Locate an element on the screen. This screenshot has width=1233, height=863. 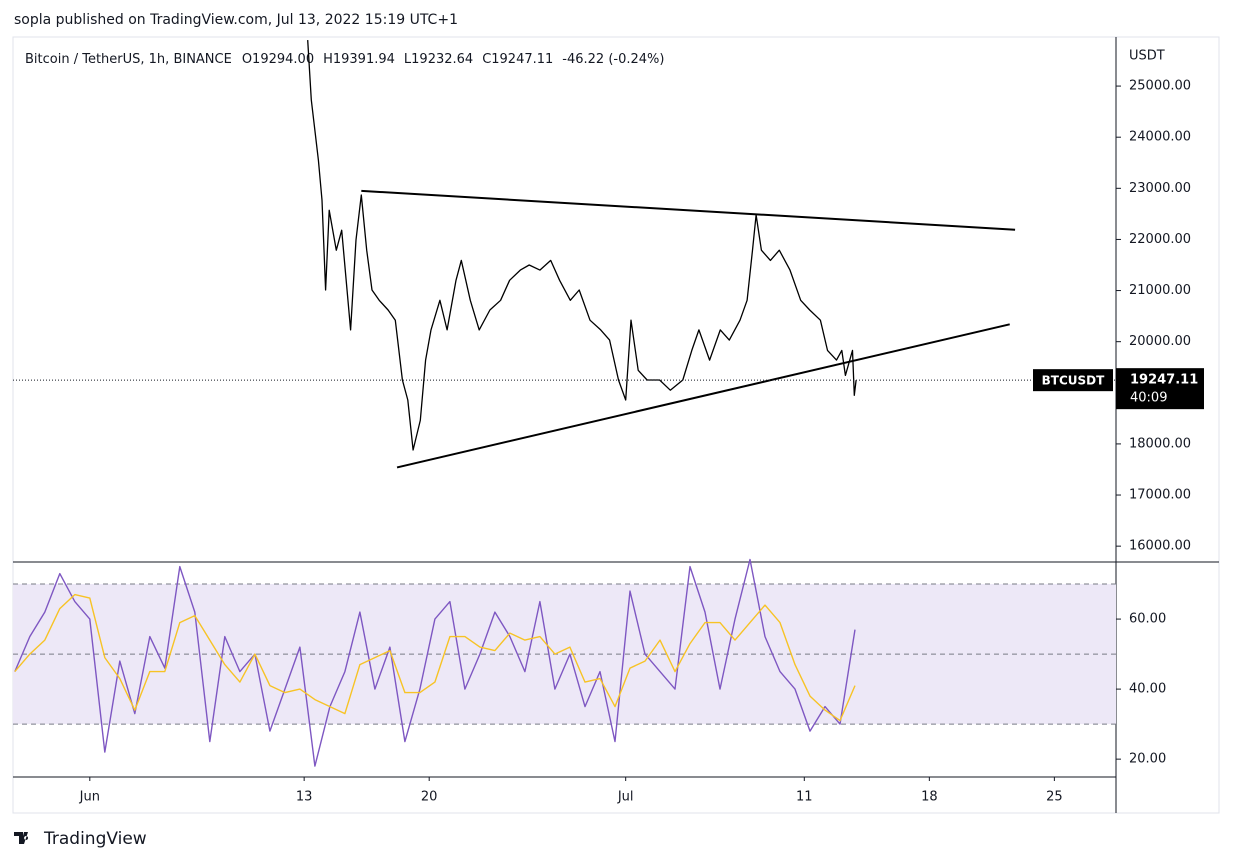
ohlc: L19232.64 is located at coordinates (438, 59).